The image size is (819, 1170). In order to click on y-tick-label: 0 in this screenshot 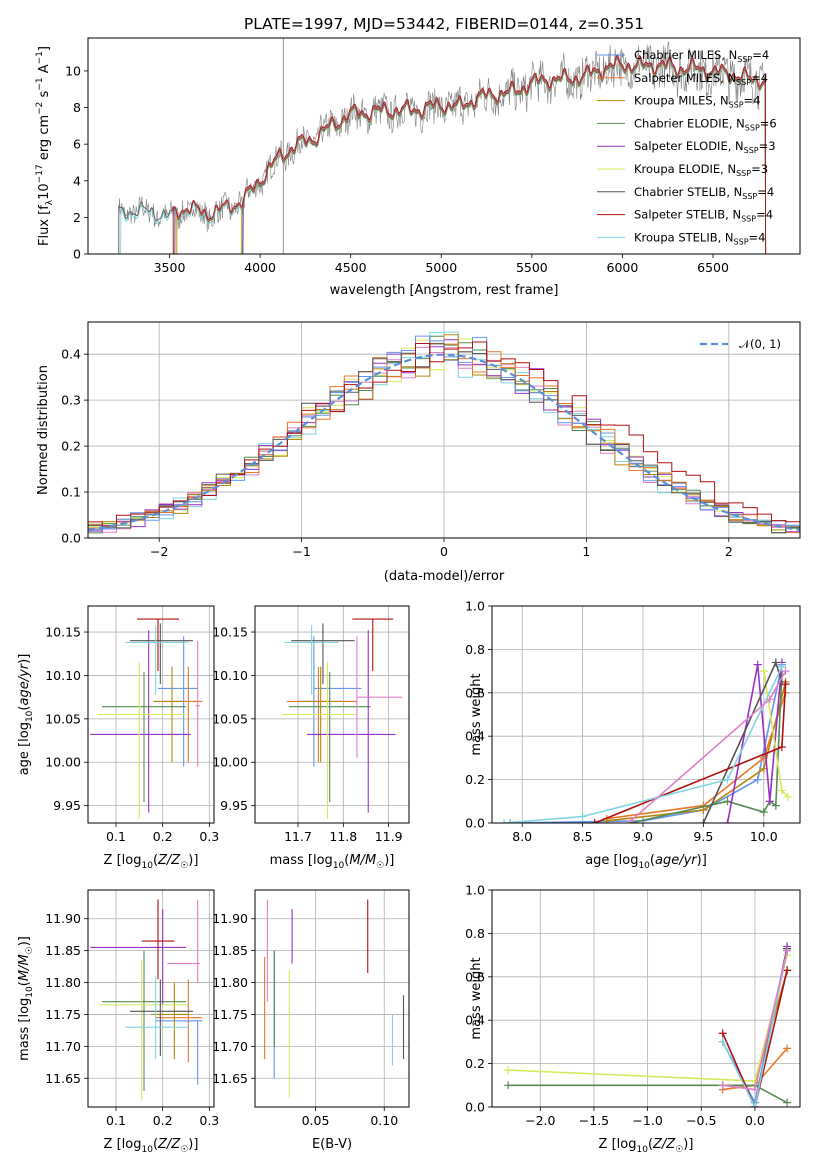, I will do `click(77, 254)`.